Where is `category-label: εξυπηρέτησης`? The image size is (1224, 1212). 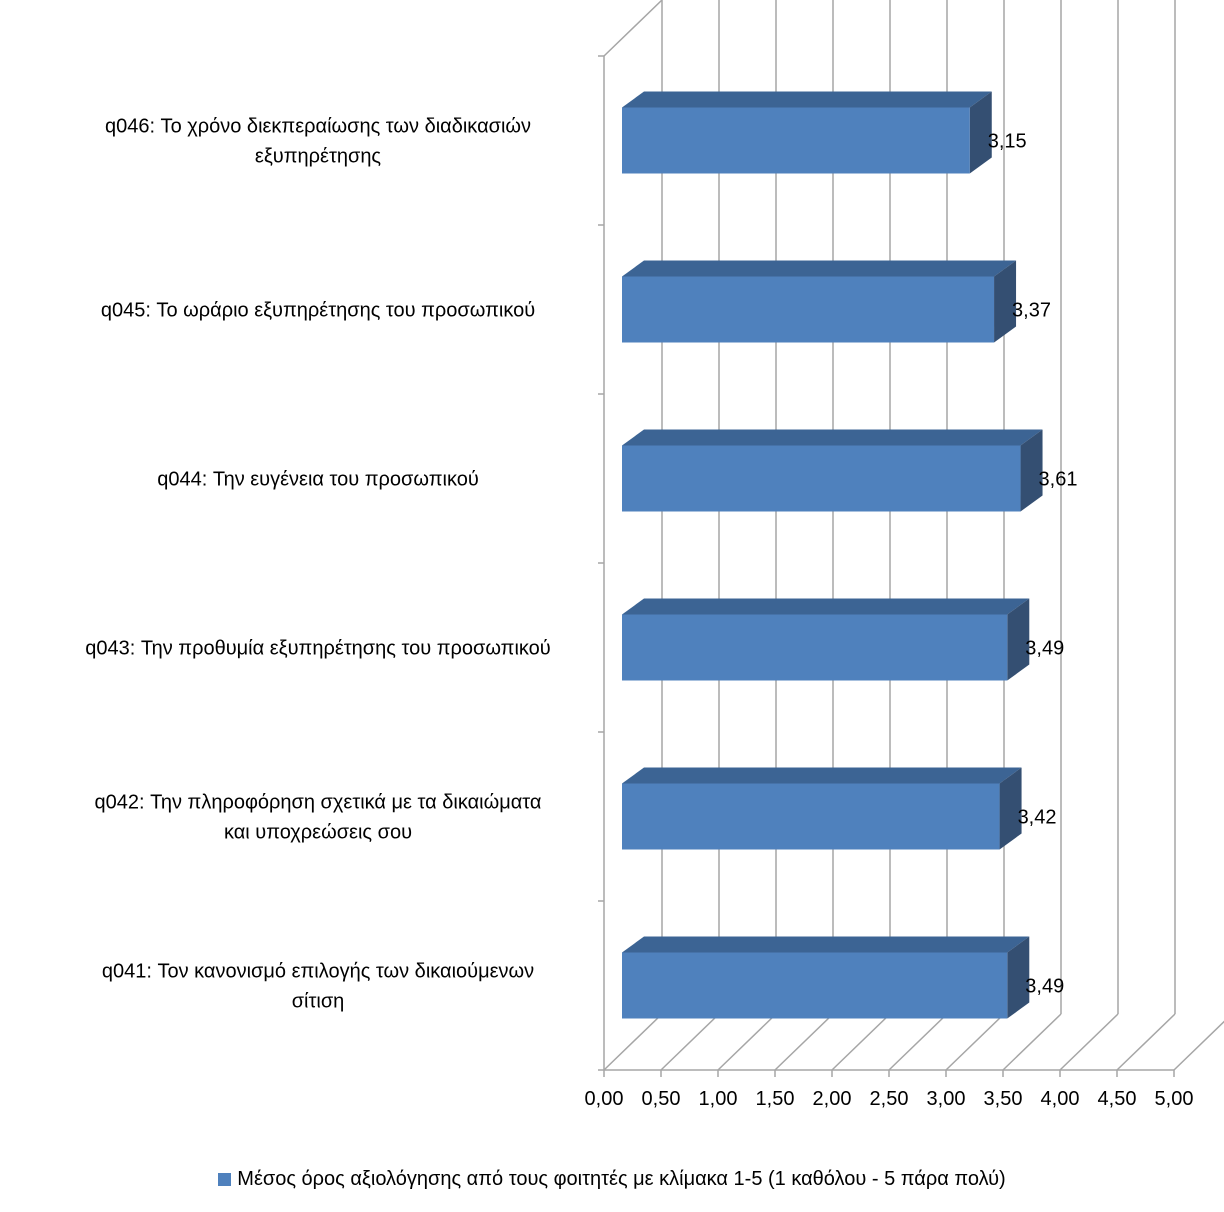
category-label: εξυπηρέτησης is located at coordinates (318, 157).